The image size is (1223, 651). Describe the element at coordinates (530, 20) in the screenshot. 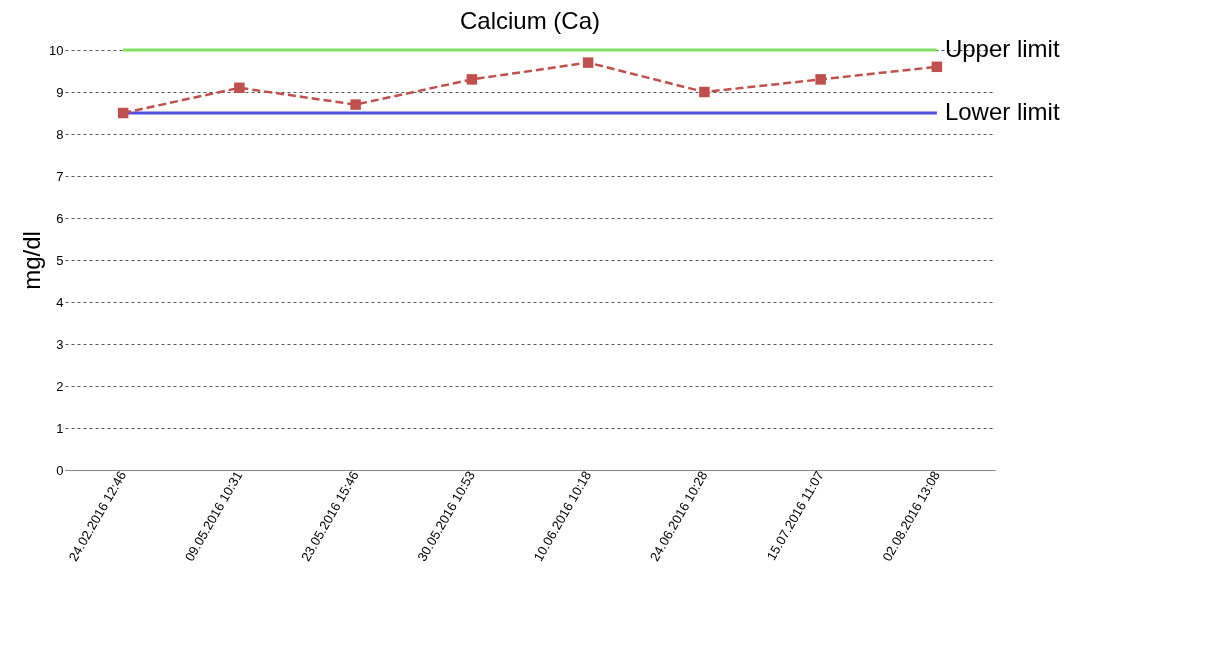

I see `chart-title: Calcium (Ca)` at that location.